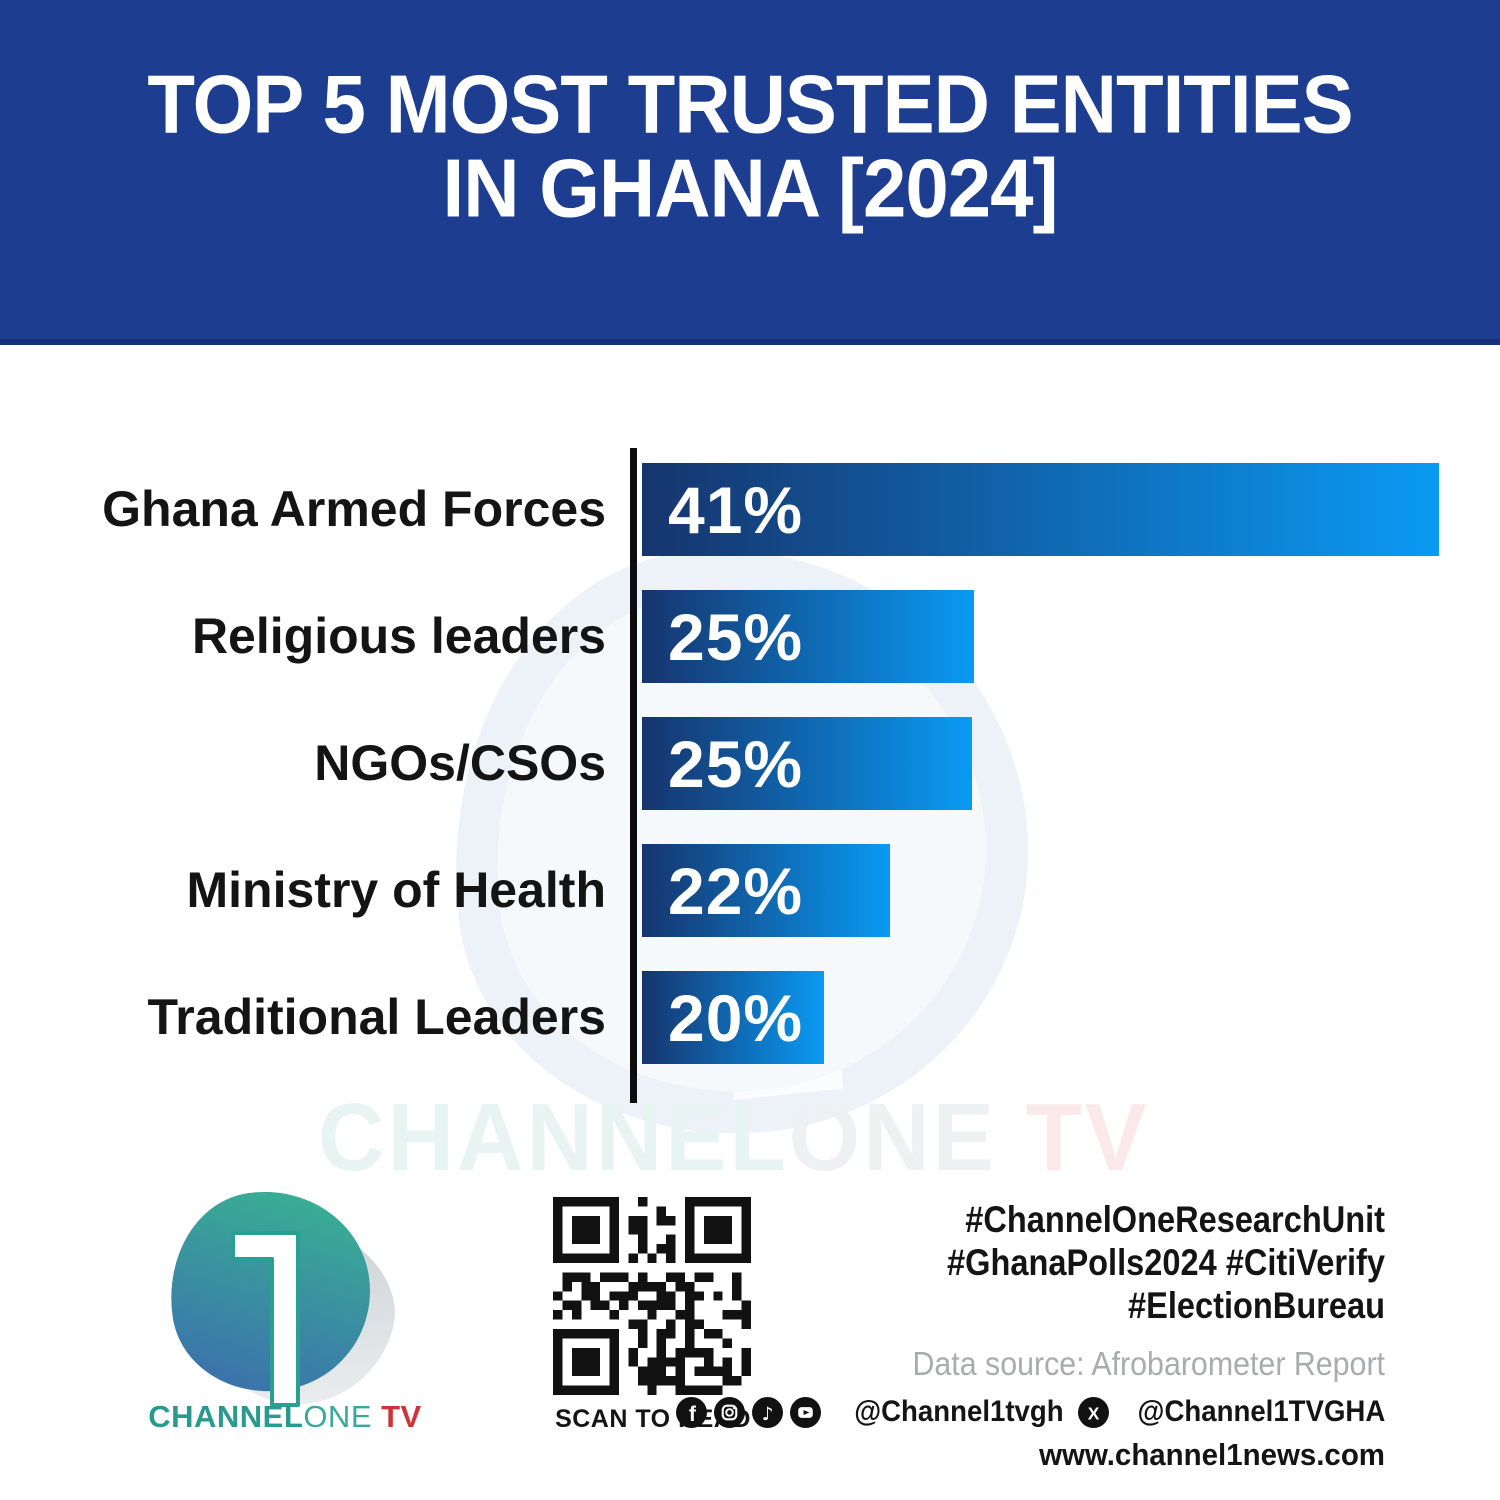  Describe the element at coordinates (226, 1416) in the screenshot. I see `logo-wordmark-channel: CHANNEL` at that location.